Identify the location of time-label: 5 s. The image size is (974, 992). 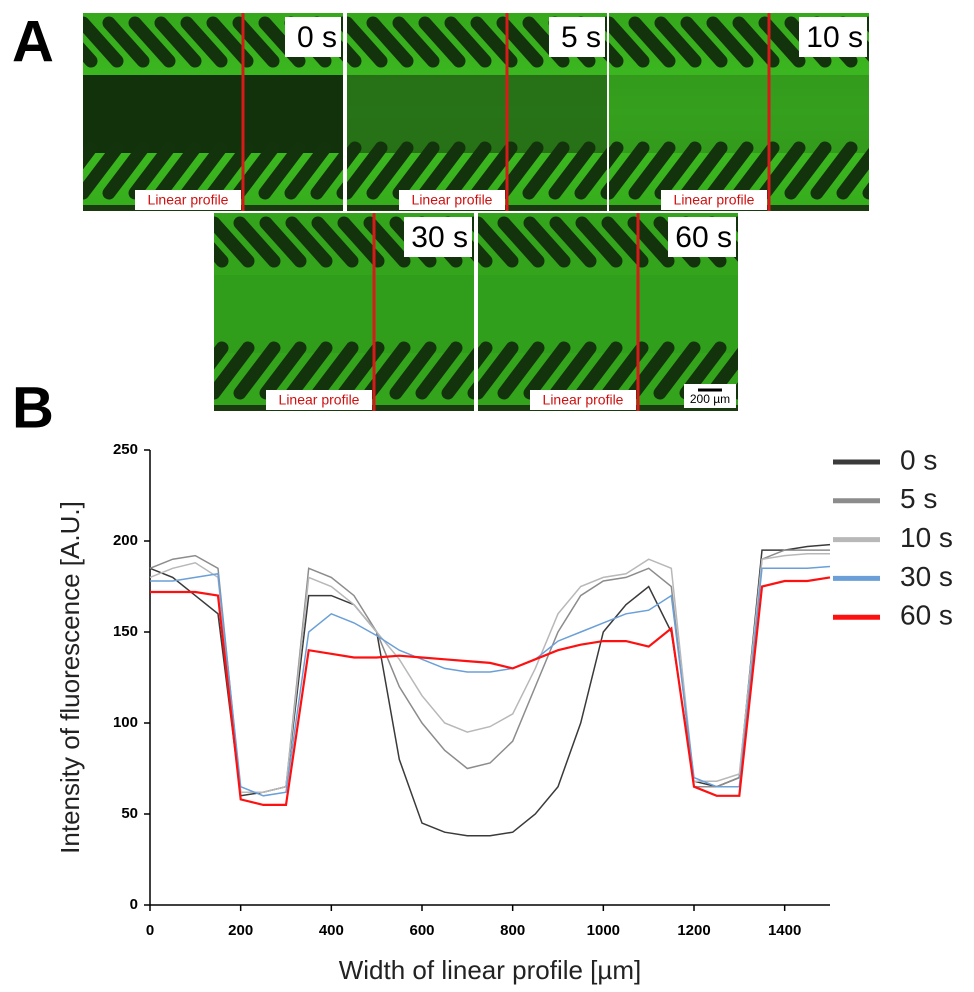
(581, 37).